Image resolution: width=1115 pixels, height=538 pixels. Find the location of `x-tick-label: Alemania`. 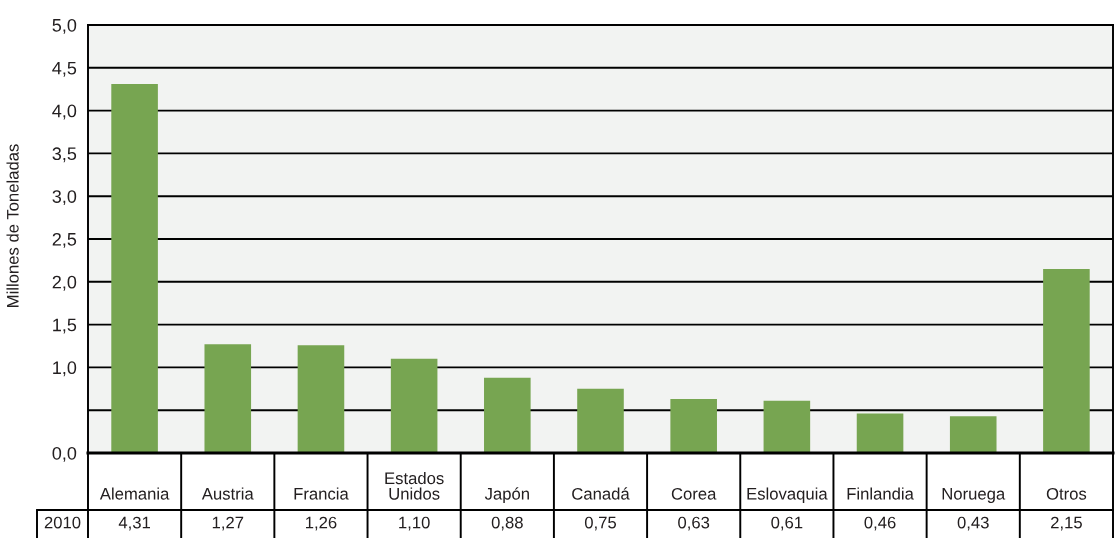

x-tick-label: Alemania is located at coordinates (134, 493).